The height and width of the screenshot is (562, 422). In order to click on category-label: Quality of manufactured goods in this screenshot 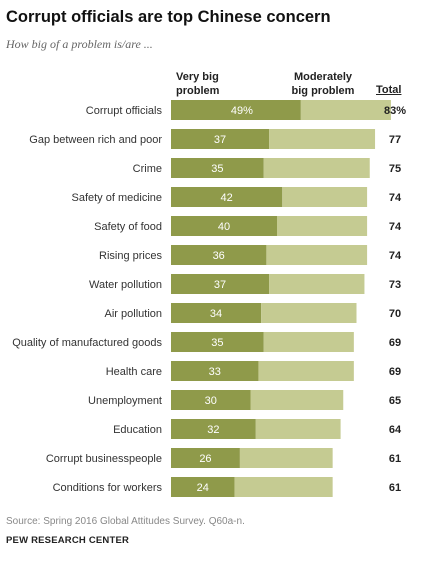, I will do `click(87, 343)`.